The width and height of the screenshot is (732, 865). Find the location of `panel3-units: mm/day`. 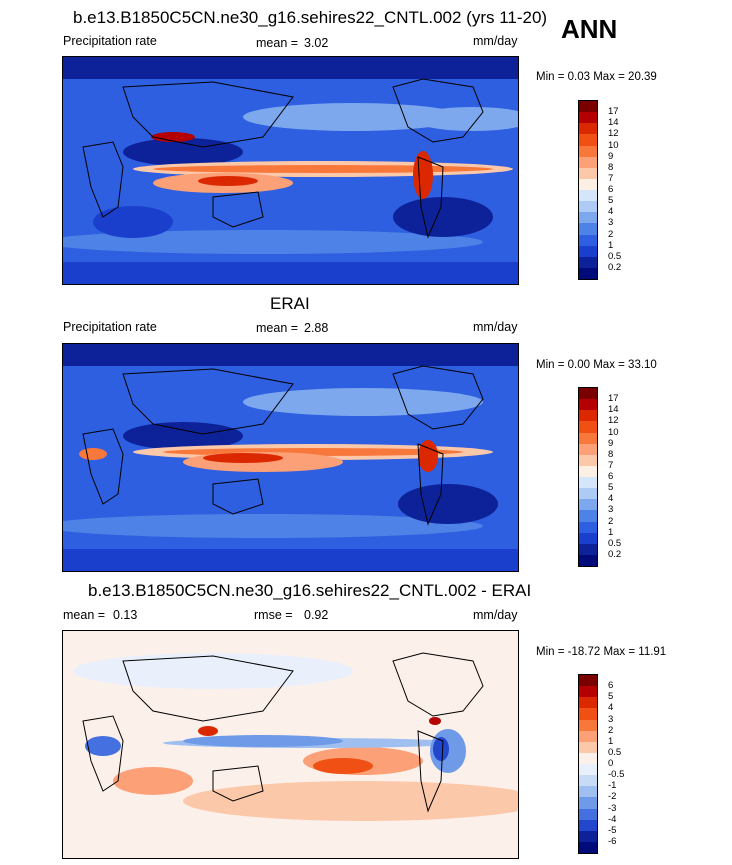

panel3-units: mm/day is located at coordinates (495, 615).